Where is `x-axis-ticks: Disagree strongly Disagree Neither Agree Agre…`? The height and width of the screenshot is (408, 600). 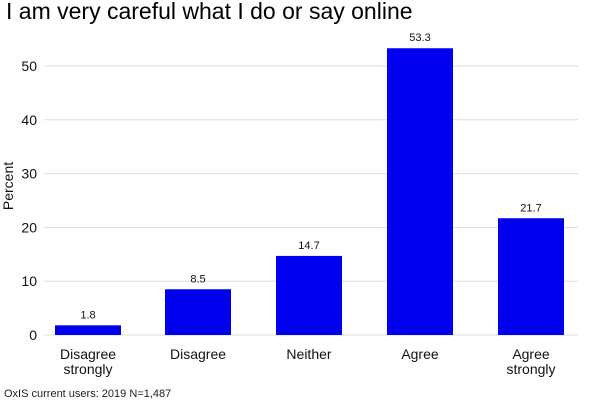
x-axis-ticks: Disagree strongly Disagree Neither Agree Agre… is located at coordinates (308, 361).